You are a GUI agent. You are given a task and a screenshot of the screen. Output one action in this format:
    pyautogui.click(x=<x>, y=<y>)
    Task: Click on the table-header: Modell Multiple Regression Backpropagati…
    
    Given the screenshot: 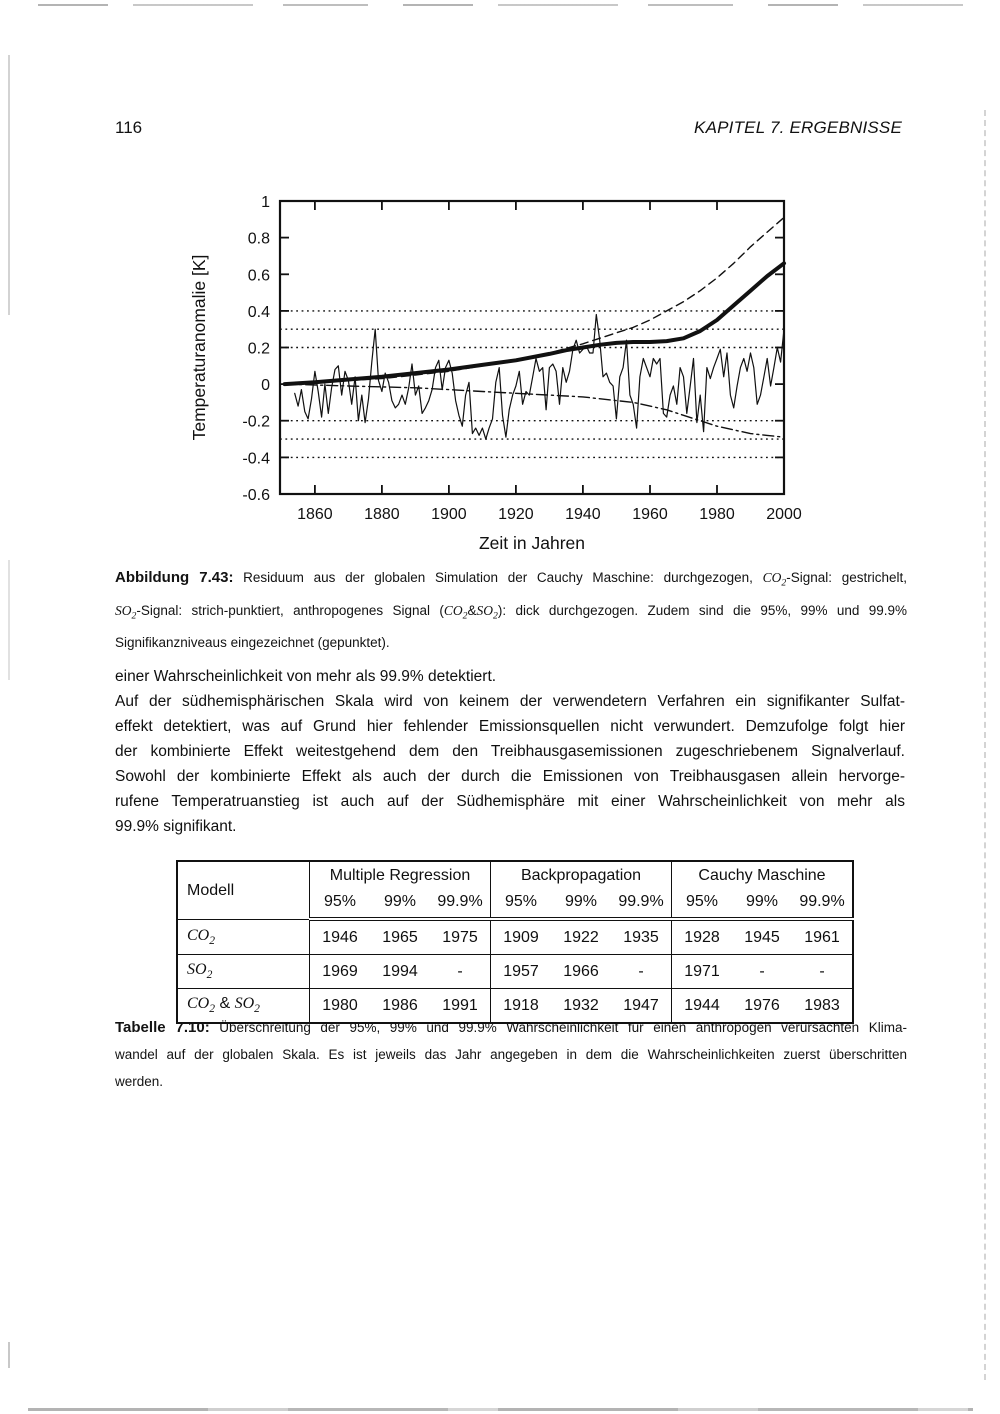 What is the action you would take?
    pyautogui.click(x=515, y=891)
    